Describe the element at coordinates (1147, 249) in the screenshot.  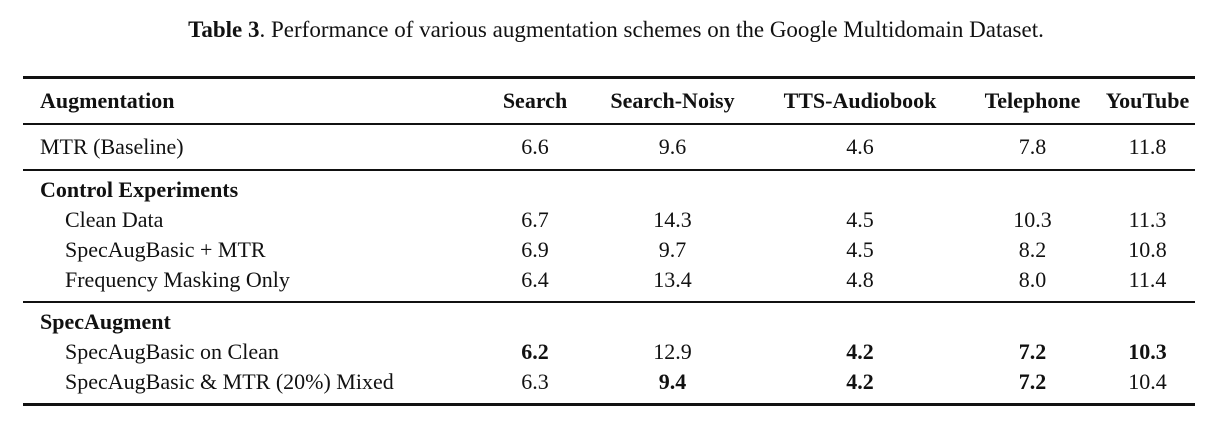
I see `cell-youtube: 10.8` at that location.